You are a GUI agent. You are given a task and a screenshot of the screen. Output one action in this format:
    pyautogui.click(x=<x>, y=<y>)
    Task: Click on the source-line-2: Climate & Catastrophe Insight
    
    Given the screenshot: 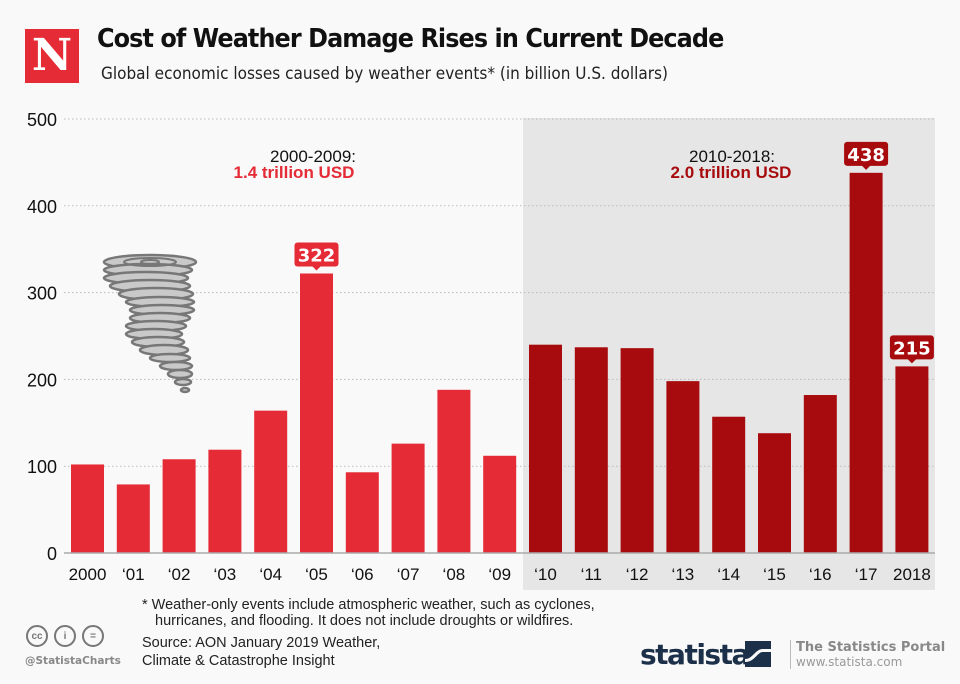 What is the action you would take?
    pyautogui.click(x=238, y=661)
    